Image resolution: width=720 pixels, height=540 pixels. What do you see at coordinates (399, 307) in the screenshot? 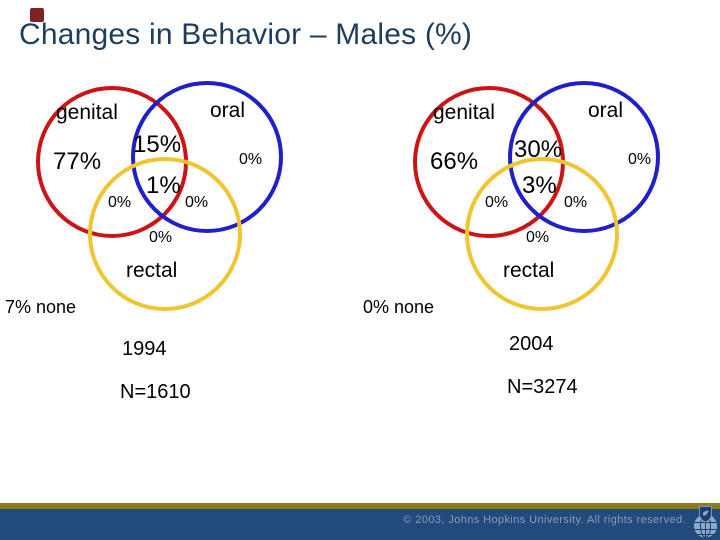
I see `none-label-2004: 0% none` at bounding box center [399, 307].